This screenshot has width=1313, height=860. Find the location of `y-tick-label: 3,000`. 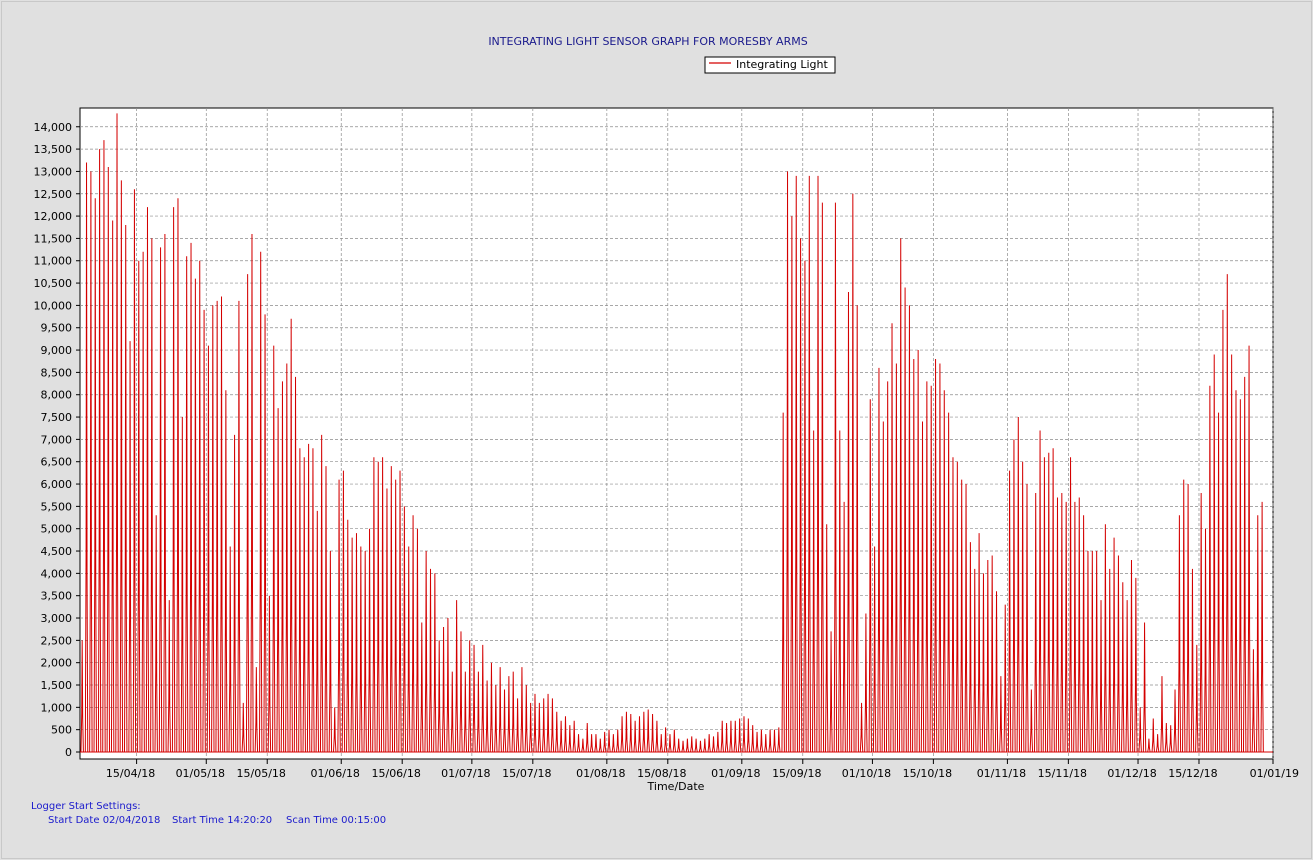

y-tick-label: 3,000 is located at coordinates (57, 618).